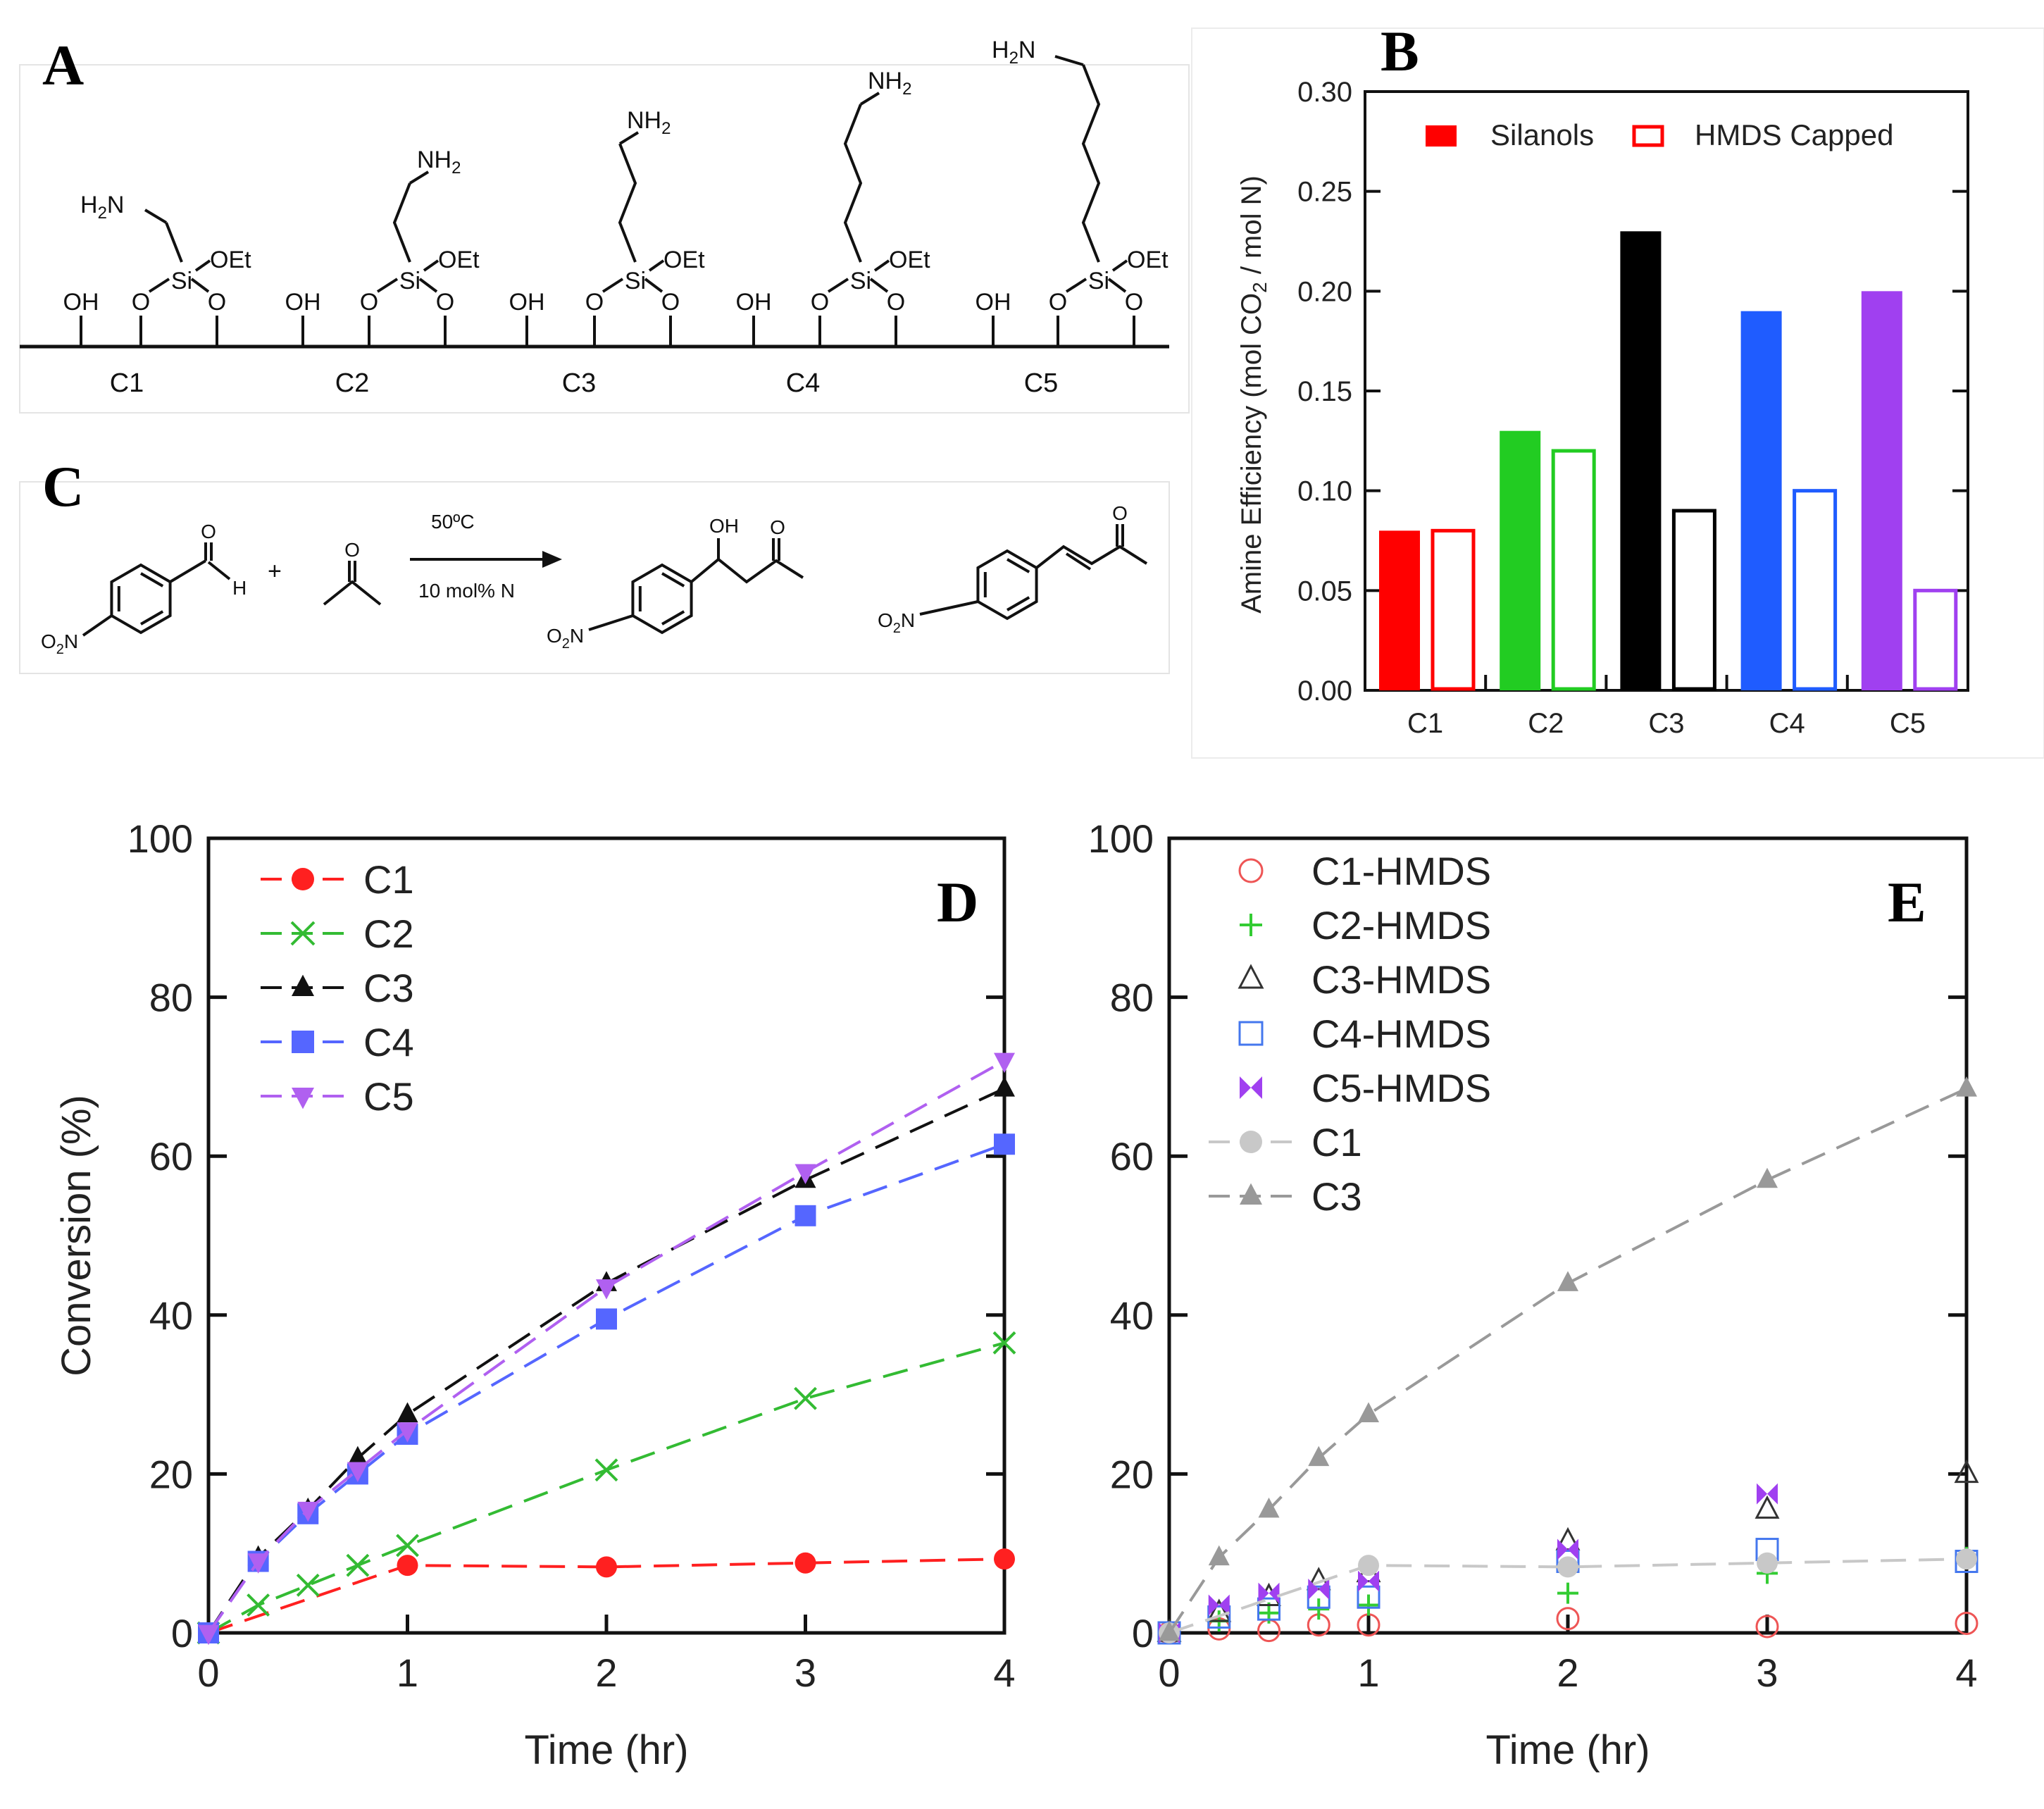  I want to click on legend-label-c3: C3, so click(1336, 1196).